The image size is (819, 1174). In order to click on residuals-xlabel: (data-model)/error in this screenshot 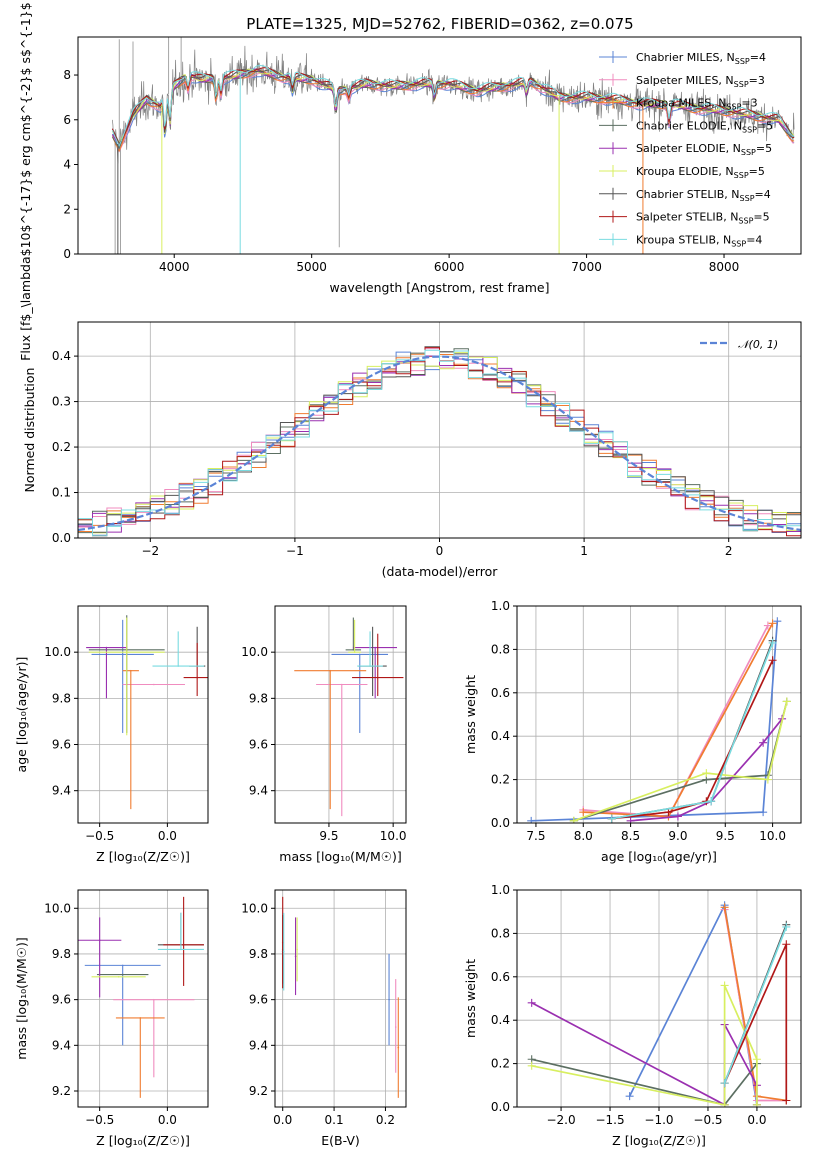, I will do `click(440, 571)`.